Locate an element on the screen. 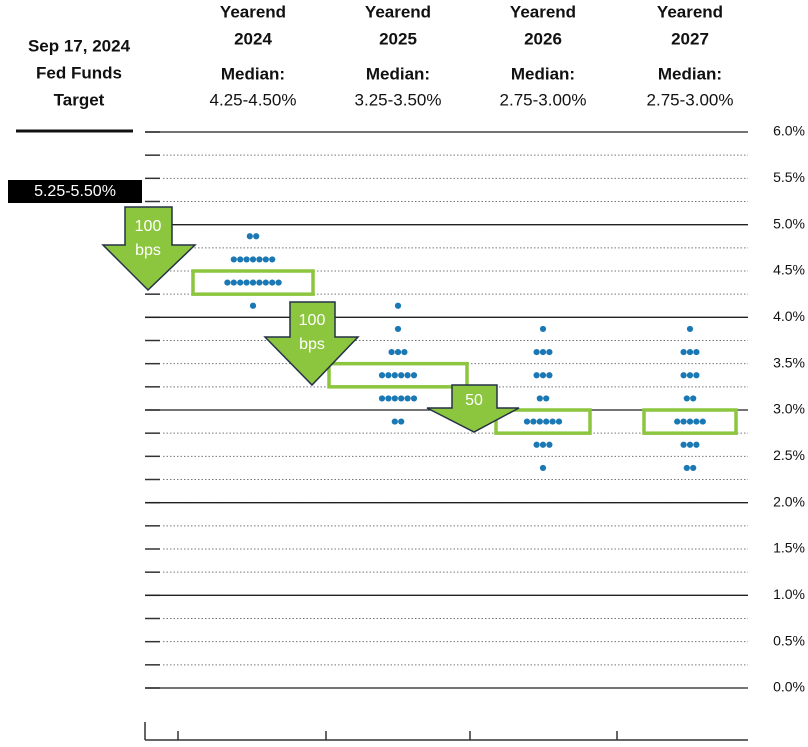 This screenshot has width=808, height=747. current-target-box is located at coordinates (75, 191).